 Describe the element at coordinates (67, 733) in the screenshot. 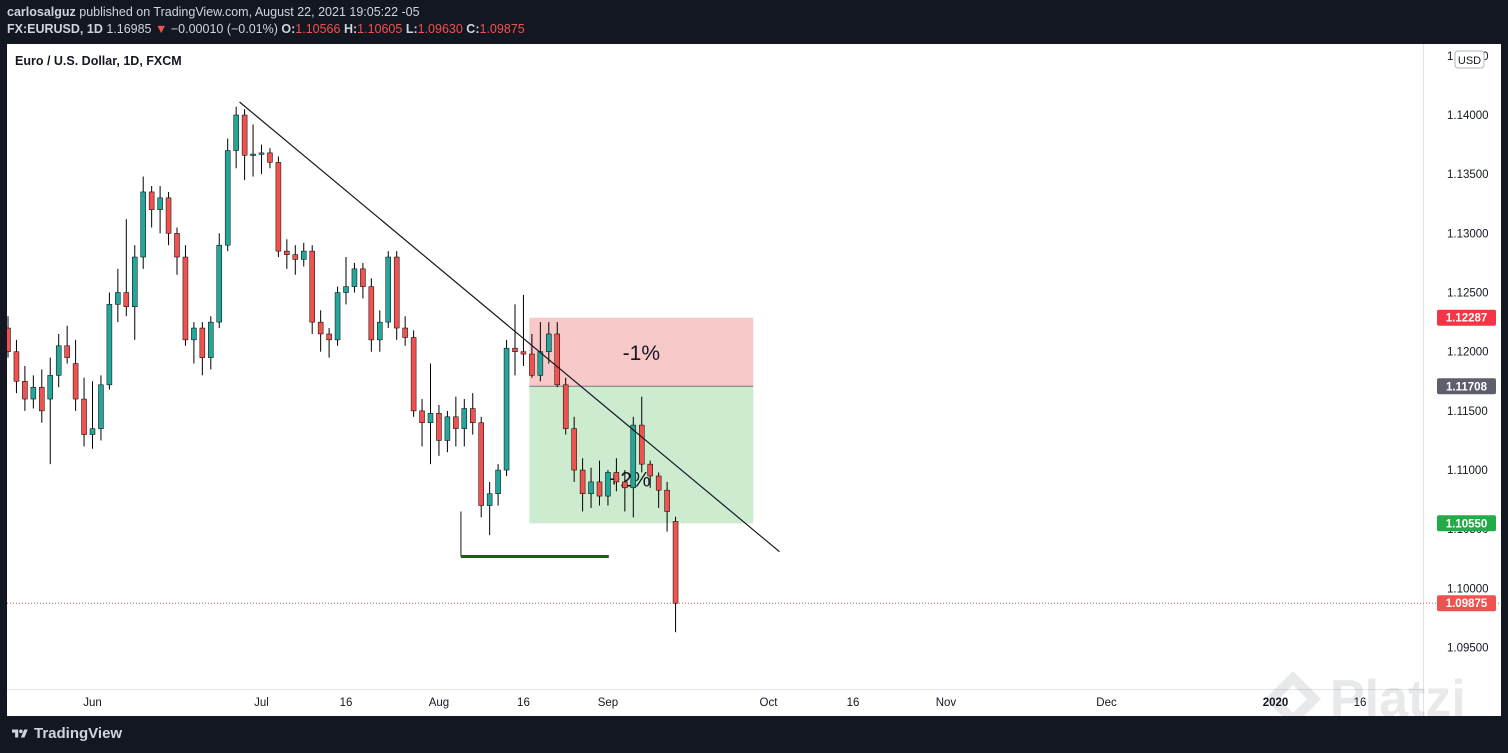

I see `tradingview-logo: TradingView` at that location.